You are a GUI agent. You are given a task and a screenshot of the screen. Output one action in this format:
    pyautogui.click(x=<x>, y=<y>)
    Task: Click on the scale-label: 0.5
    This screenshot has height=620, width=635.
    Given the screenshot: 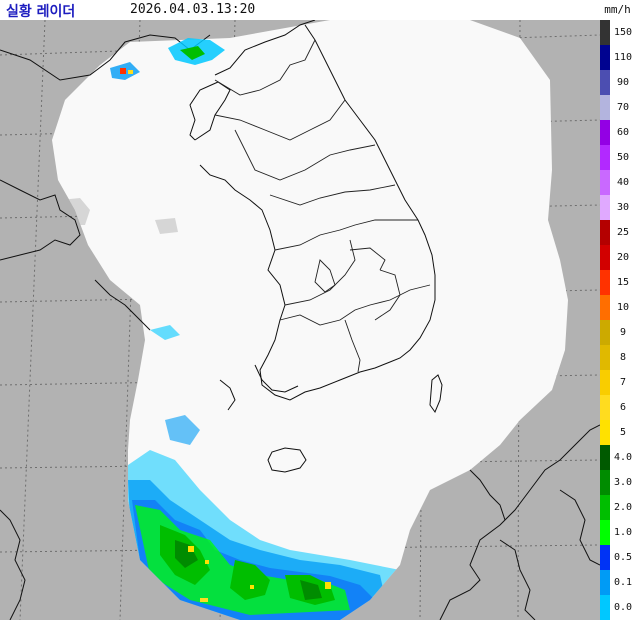 What is the action you would take?
    pyautogui.click(x=623, y=557)
    